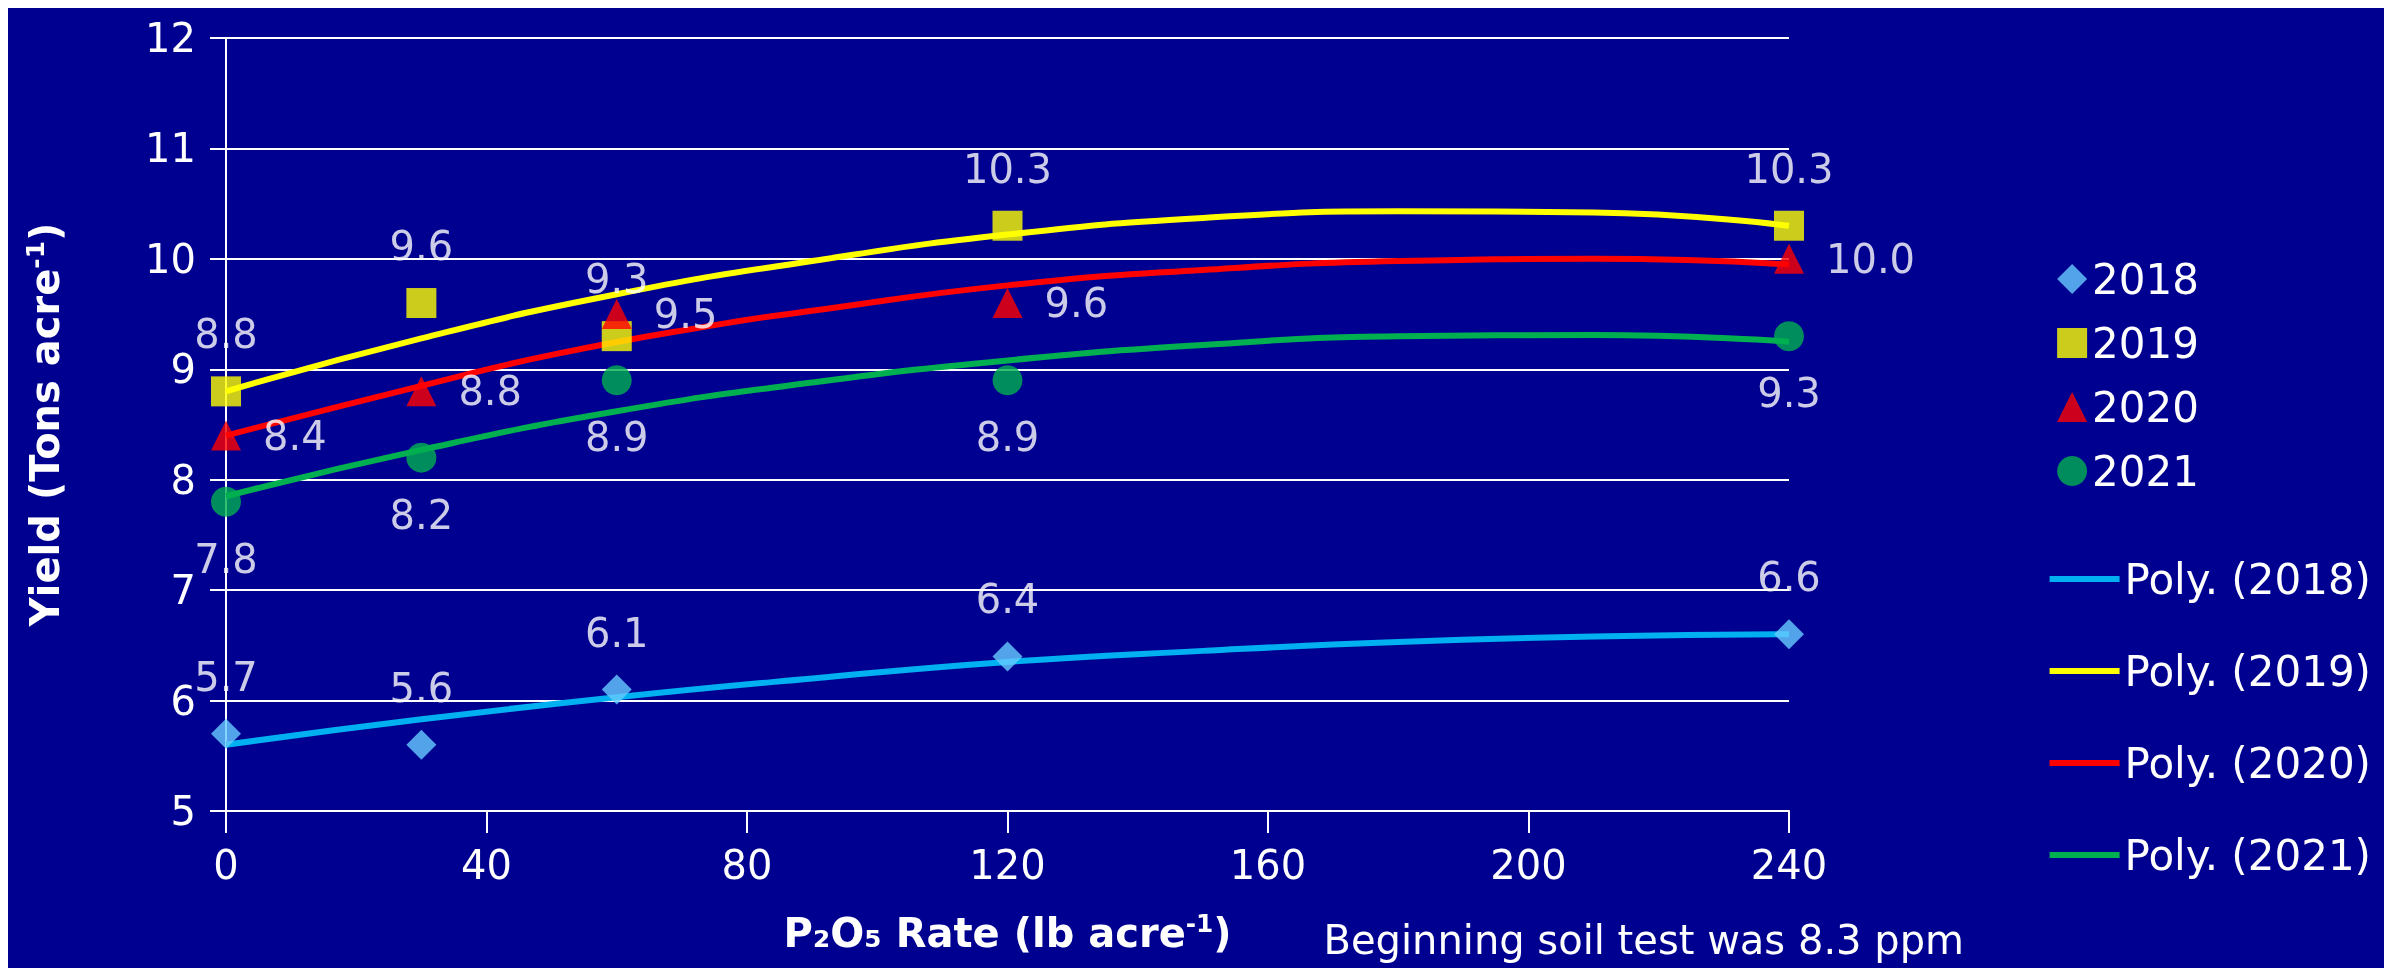  What do you see at coordinates (2145, 343) in the screenshot?
I see `legend-label: 2019` at bounding box center [2145, 343].